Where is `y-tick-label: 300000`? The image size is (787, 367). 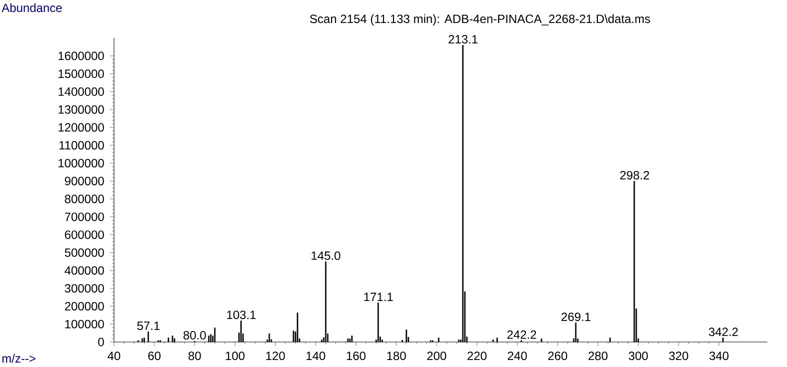 y-tick-label: 300000 is located at coordinates (84, 288).